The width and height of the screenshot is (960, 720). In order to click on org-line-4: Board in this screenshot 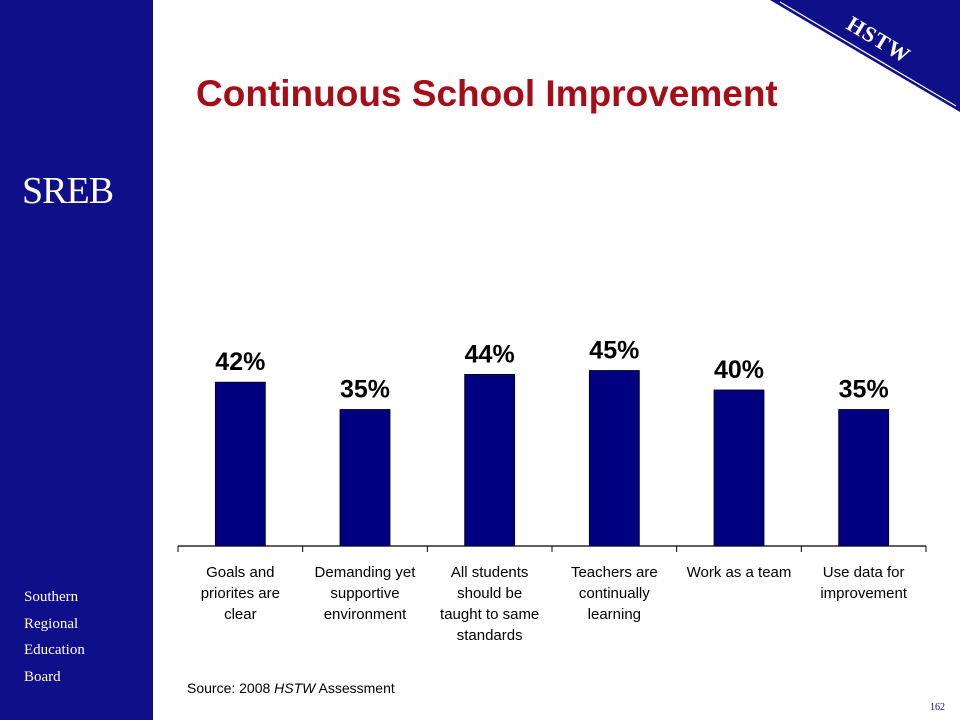, I will do `click(42, 676)`.